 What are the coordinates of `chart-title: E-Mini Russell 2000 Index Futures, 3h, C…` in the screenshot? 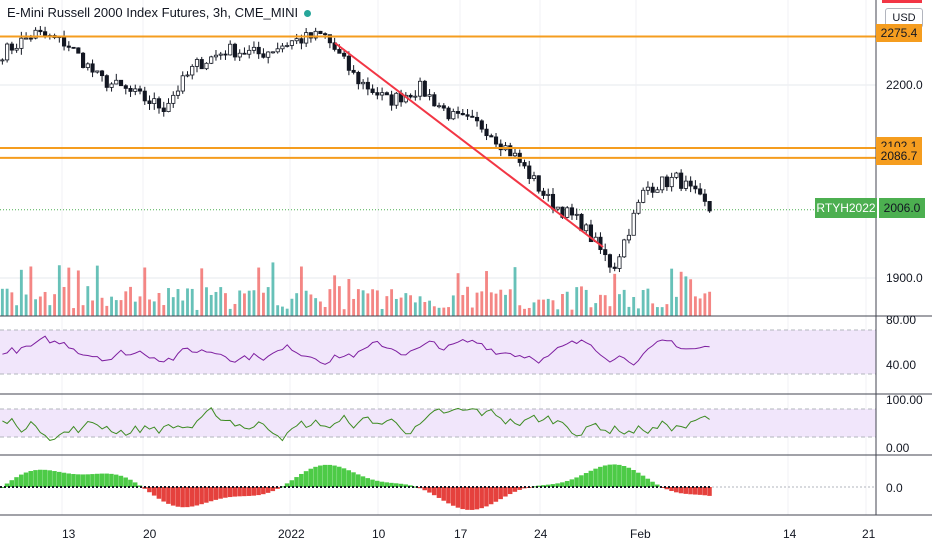 It's located at (159, 12).